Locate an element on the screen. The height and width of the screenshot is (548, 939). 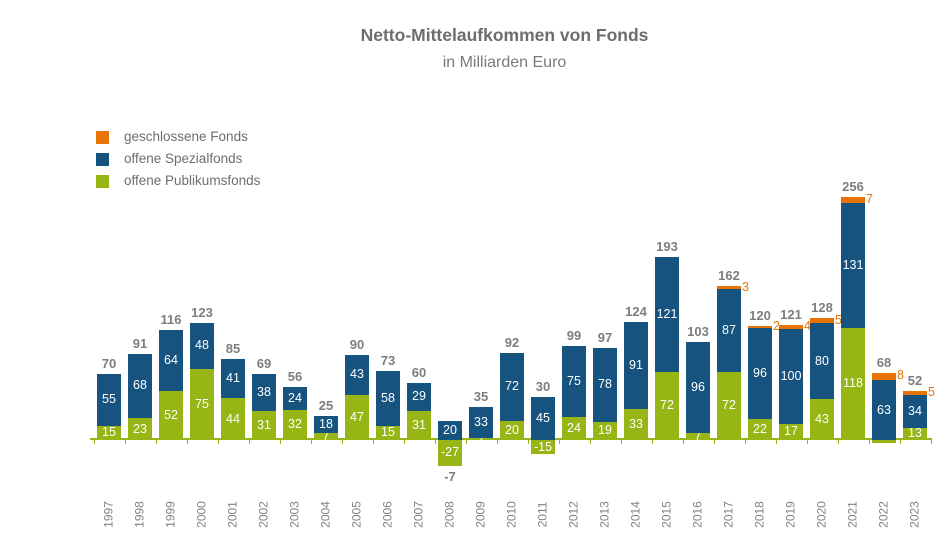
segment-value-label-geschlossene-fonds-2017: 3 is located at coordinates (745, 286).